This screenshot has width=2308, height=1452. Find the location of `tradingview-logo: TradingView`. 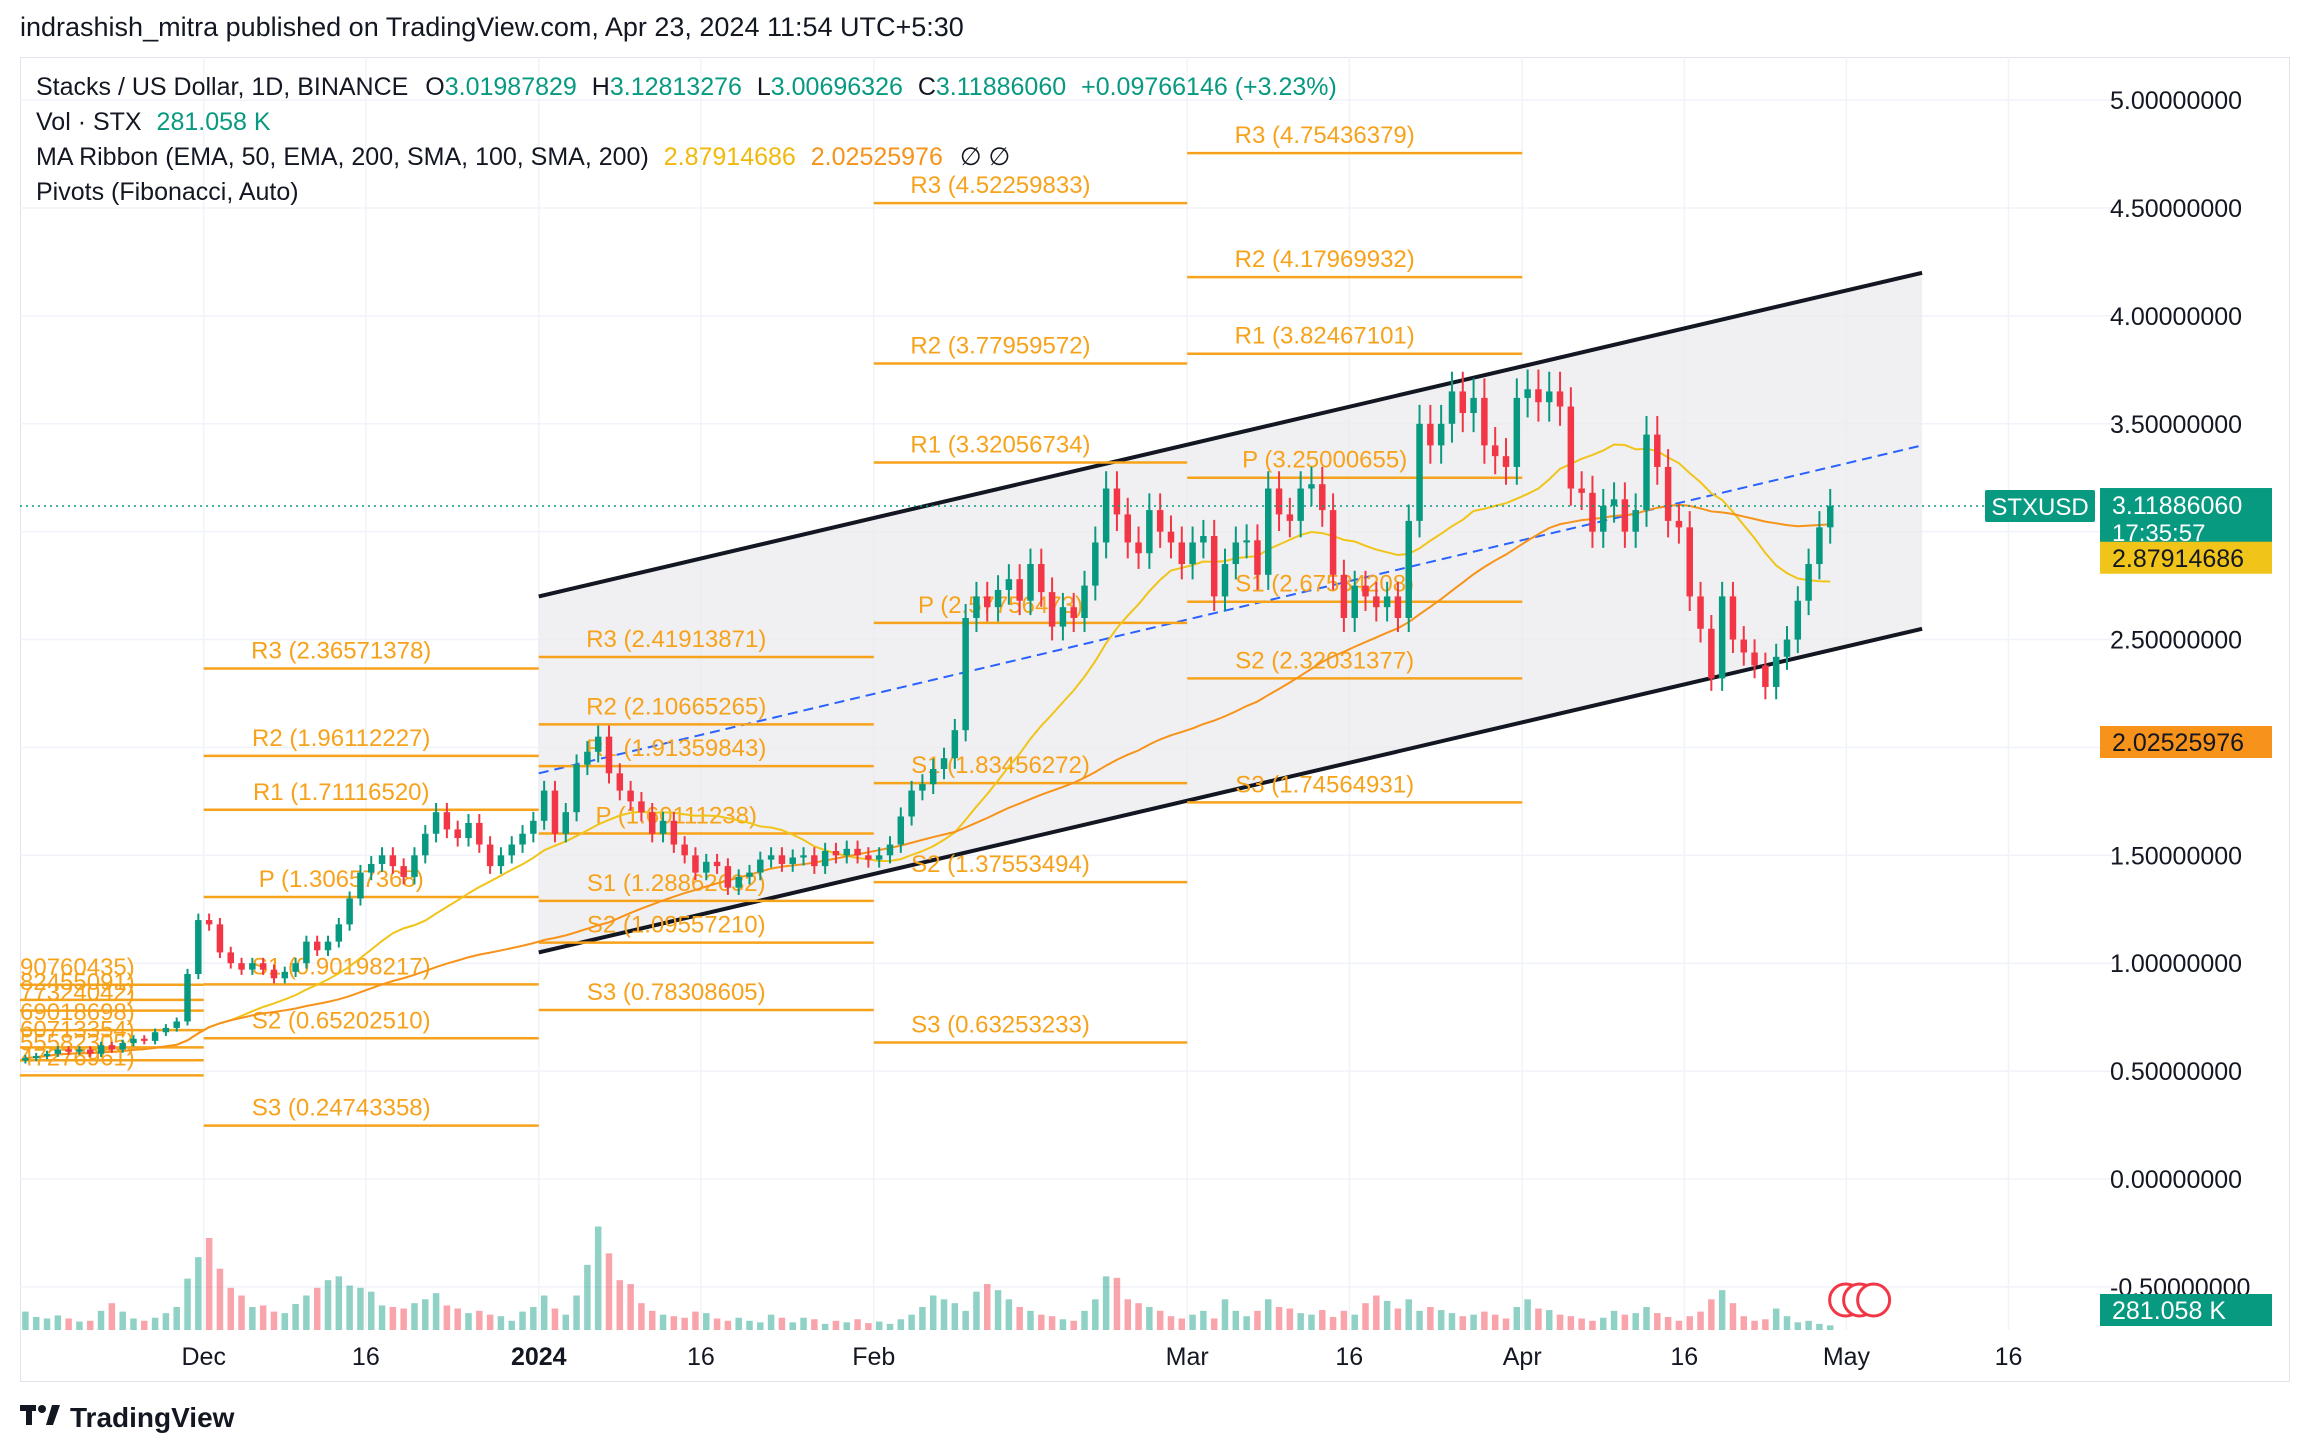

tradingview-logo: TradingView is located at coordinates (127, 1418).